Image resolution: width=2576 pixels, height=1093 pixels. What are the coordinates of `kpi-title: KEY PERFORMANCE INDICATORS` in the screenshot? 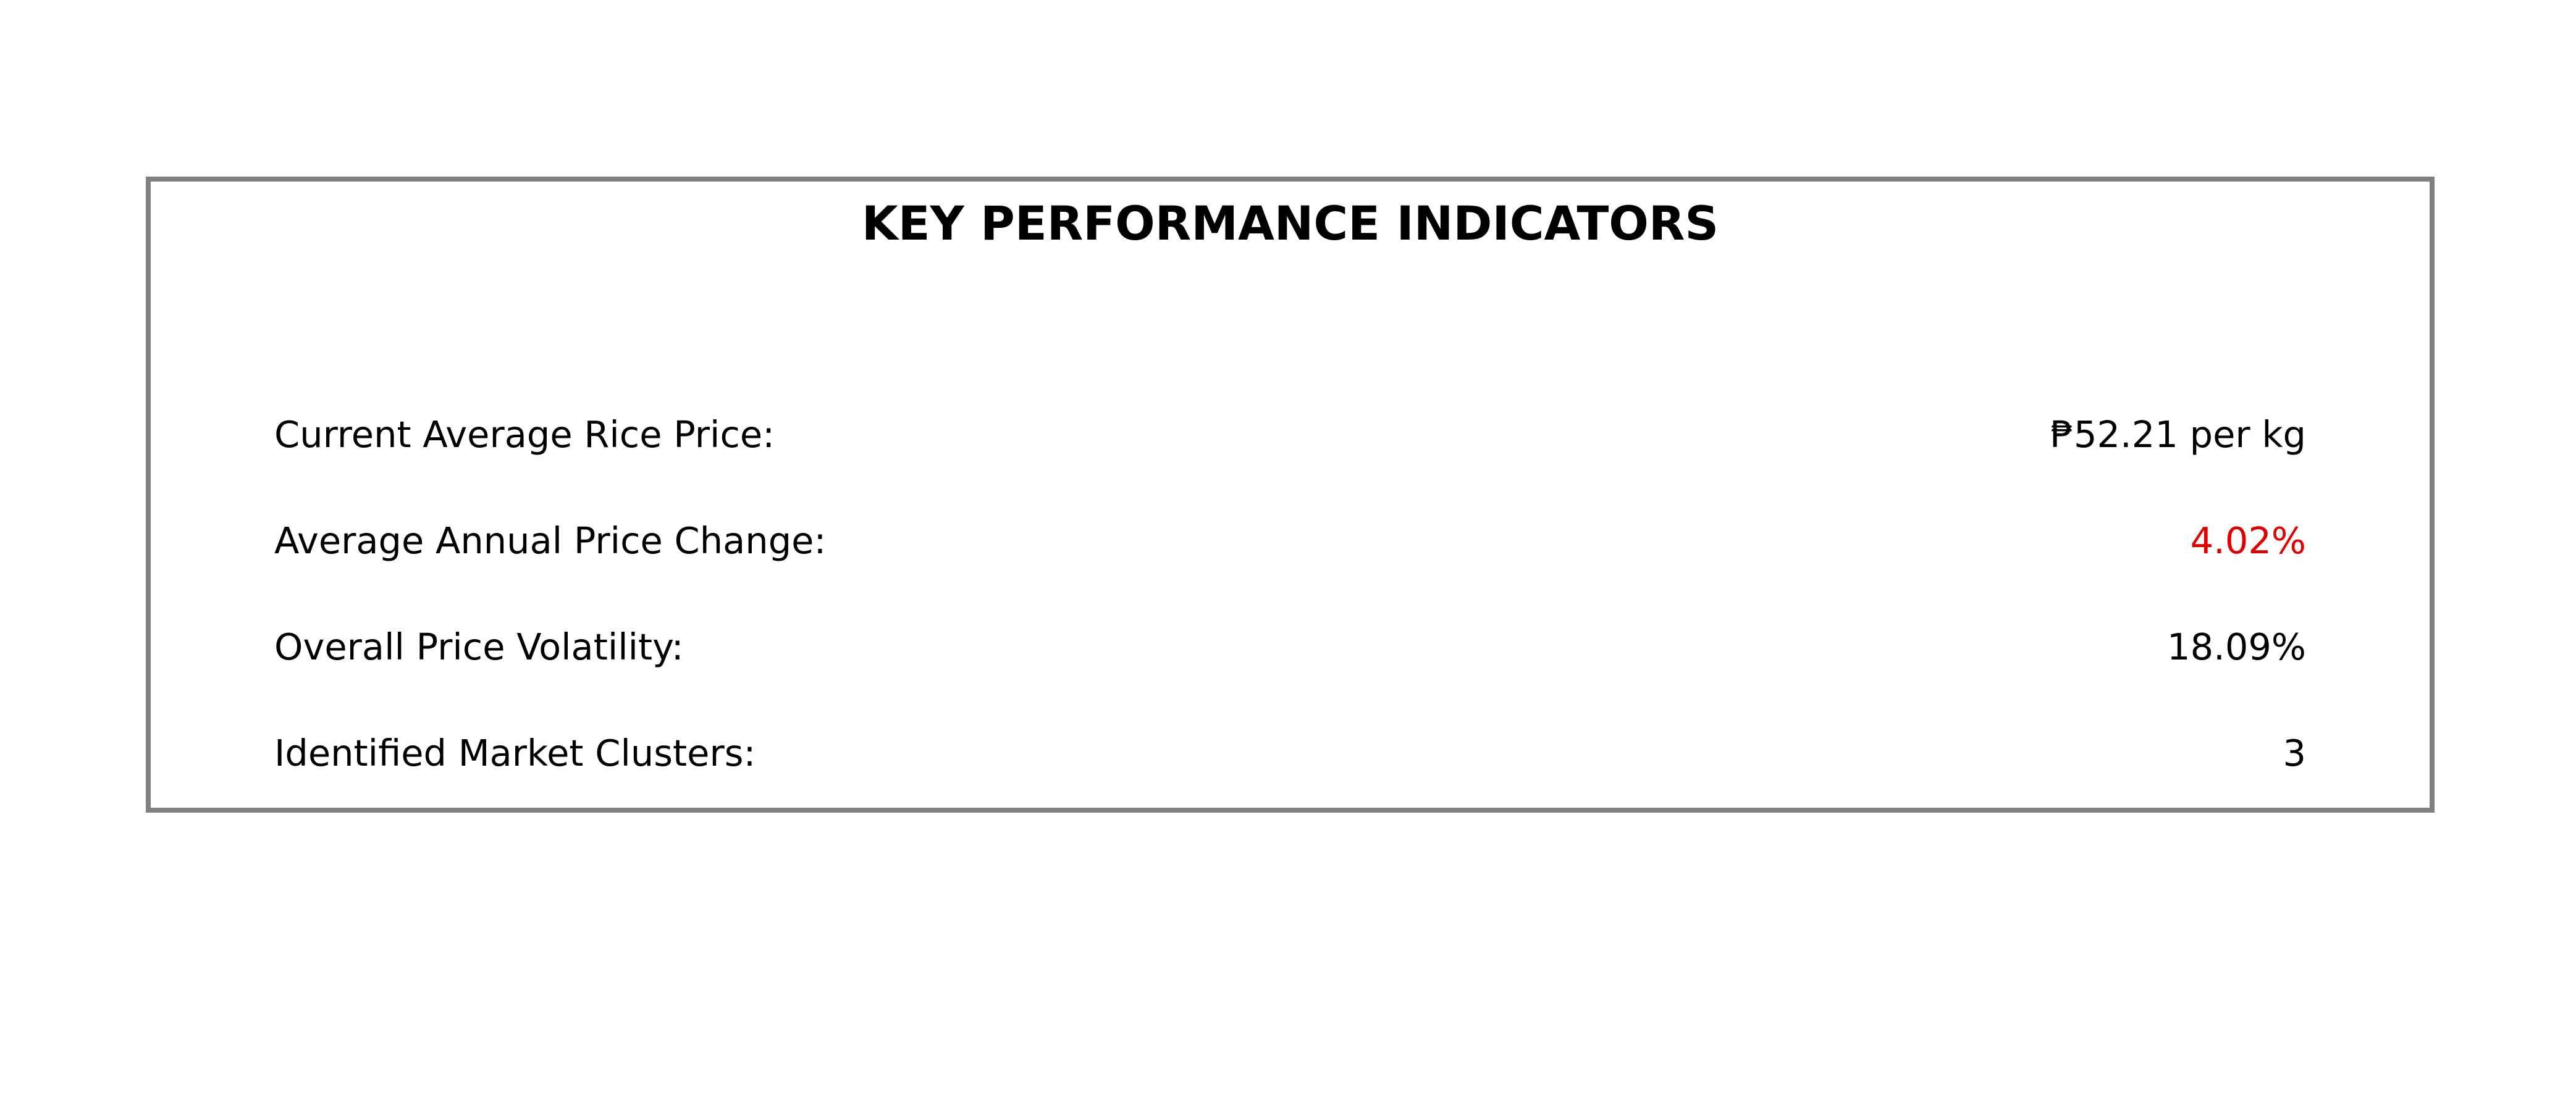 It's located at (1290, 223).